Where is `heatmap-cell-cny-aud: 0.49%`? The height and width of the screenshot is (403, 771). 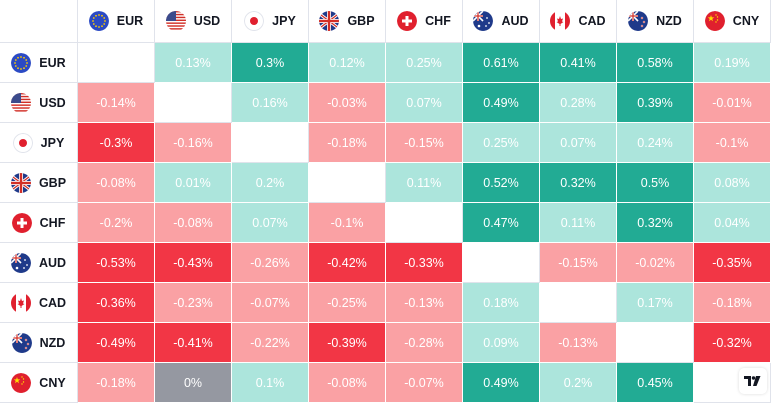
heatmap-cell-cny-aud: 0.49% is located at coordinates (501, 383).